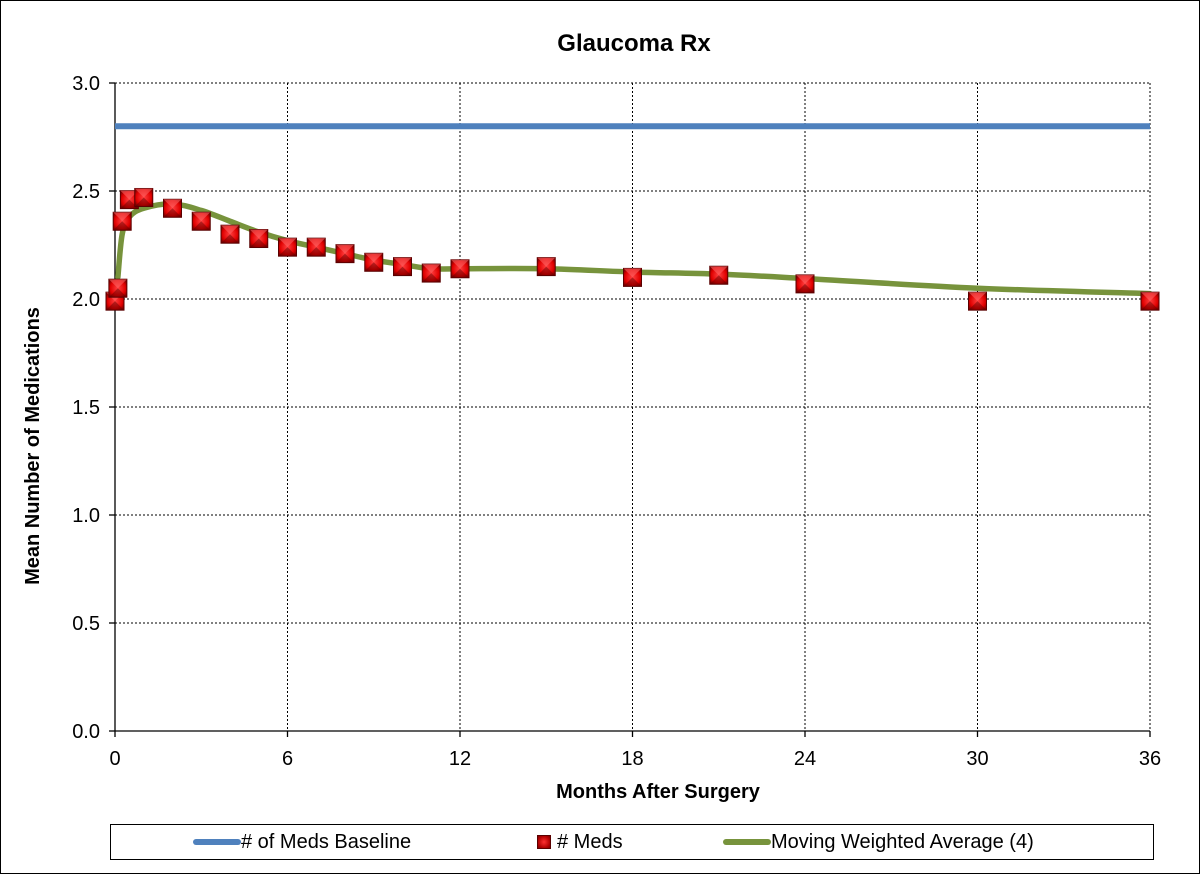 The height and width of the screenshot is (874, 1200). I want to click on y-tick-label: 2.5, so click(86, 192).